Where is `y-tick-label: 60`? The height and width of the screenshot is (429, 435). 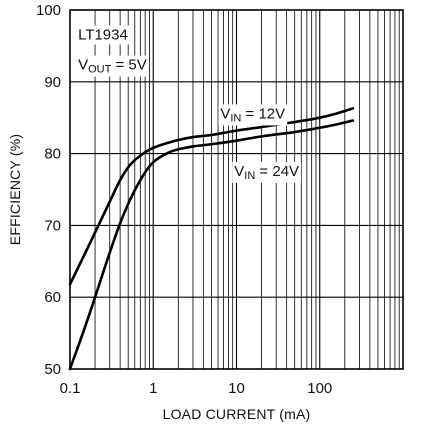 y-tick-label: 60 is located at coordinates (52, 297).